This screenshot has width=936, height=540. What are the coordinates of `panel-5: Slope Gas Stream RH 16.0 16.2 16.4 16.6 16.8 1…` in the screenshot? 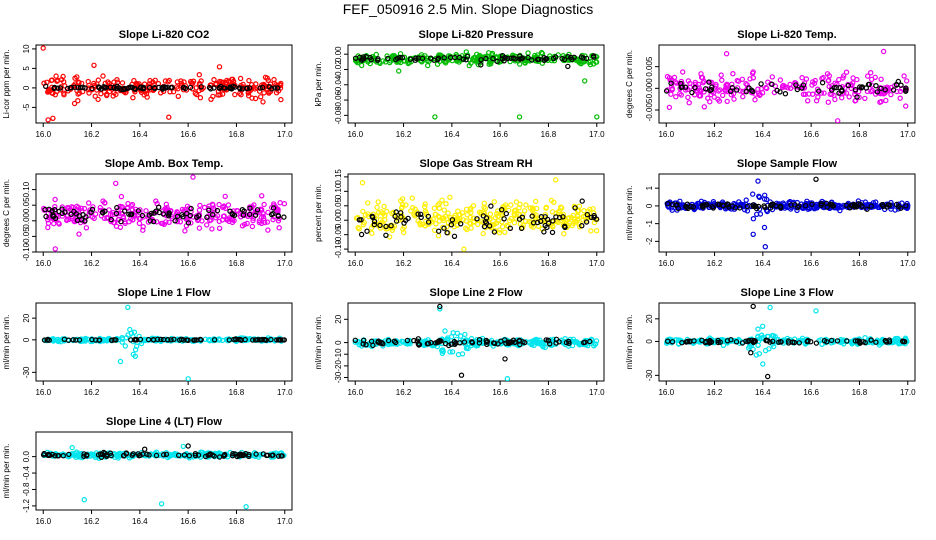 It's located at (459, 213).